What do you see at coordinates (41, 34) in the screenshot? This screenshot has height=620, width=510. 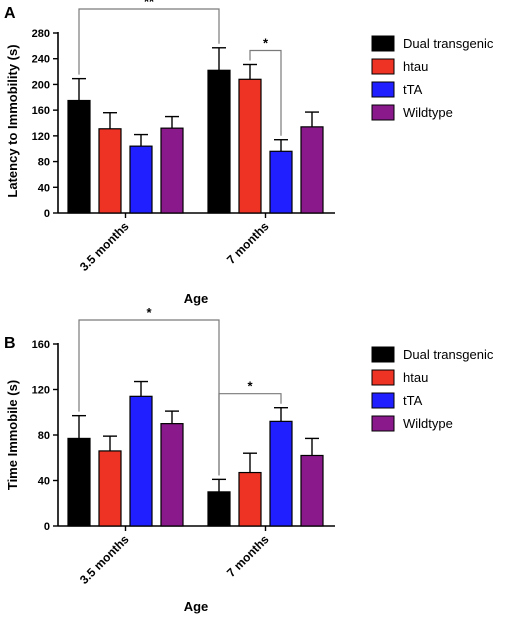 I see `y-tick-label: 280` at bounding box center [41, 34].